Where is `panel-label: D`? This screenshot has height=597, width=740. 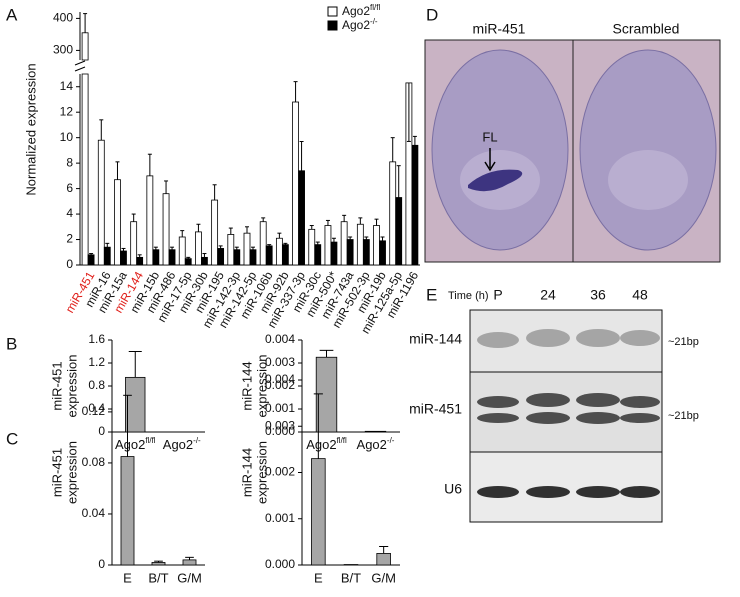 panel-label: D is located at coordinates (432, 14).